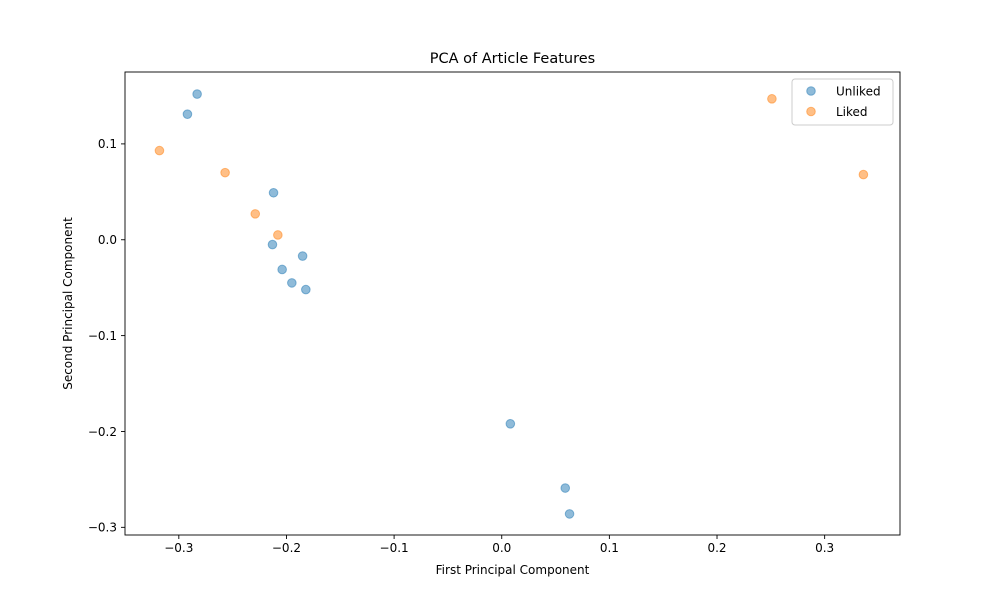 This screenshot has height=604, width=1000. What do you see at coordinates (68, 303) in the screenshot?
I see `y-axis-label: Second Principal Component` at bounding box center [68, 303].